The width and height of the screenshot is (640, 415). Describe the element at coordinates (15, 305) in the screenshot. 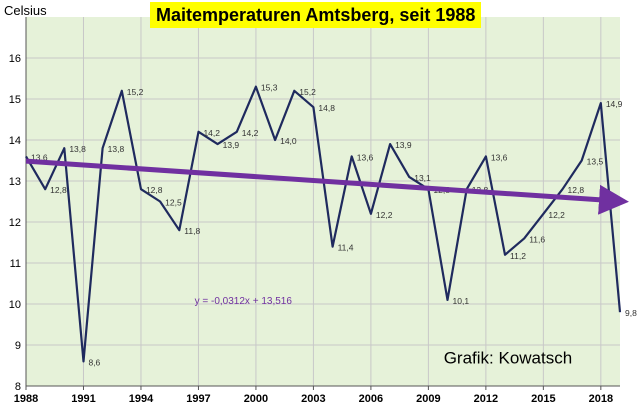

I see `y-tick-label: 10` at that location.